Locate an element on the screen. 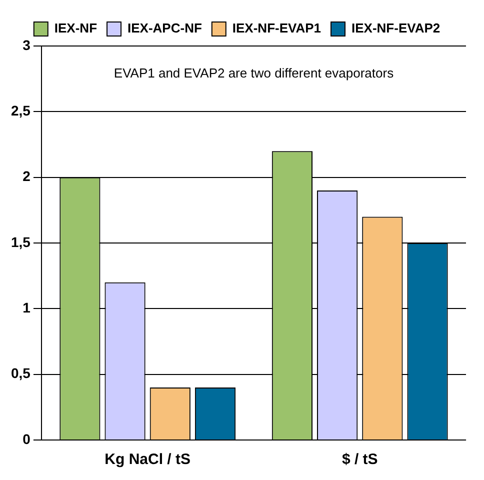 Image resolution: width=484 pixels, height=480 pixels. legend-label: IEX-NF-EVAP2 is located at coordinates (396, 28).